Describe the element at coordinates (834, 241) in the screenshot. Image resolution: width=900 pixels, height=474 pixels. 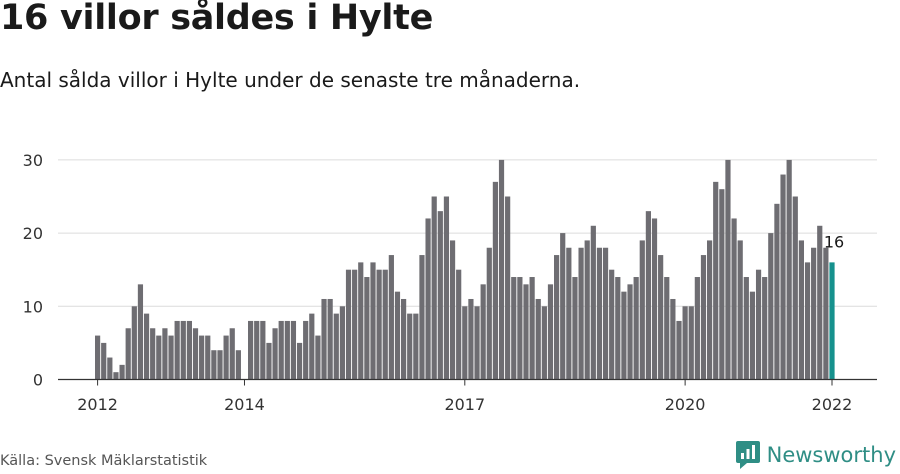
I see `last-value-label: 16` at that location.